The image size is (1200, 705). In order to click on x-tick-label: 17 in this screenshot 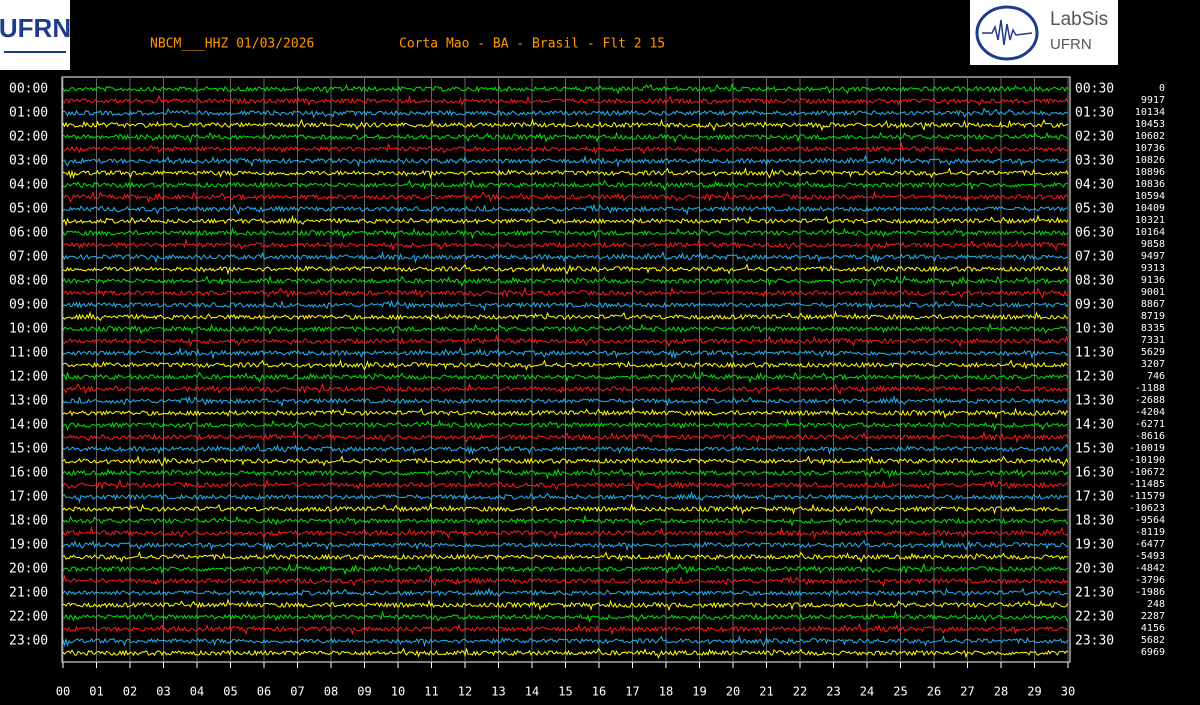, I will do `click(632, 692)`.